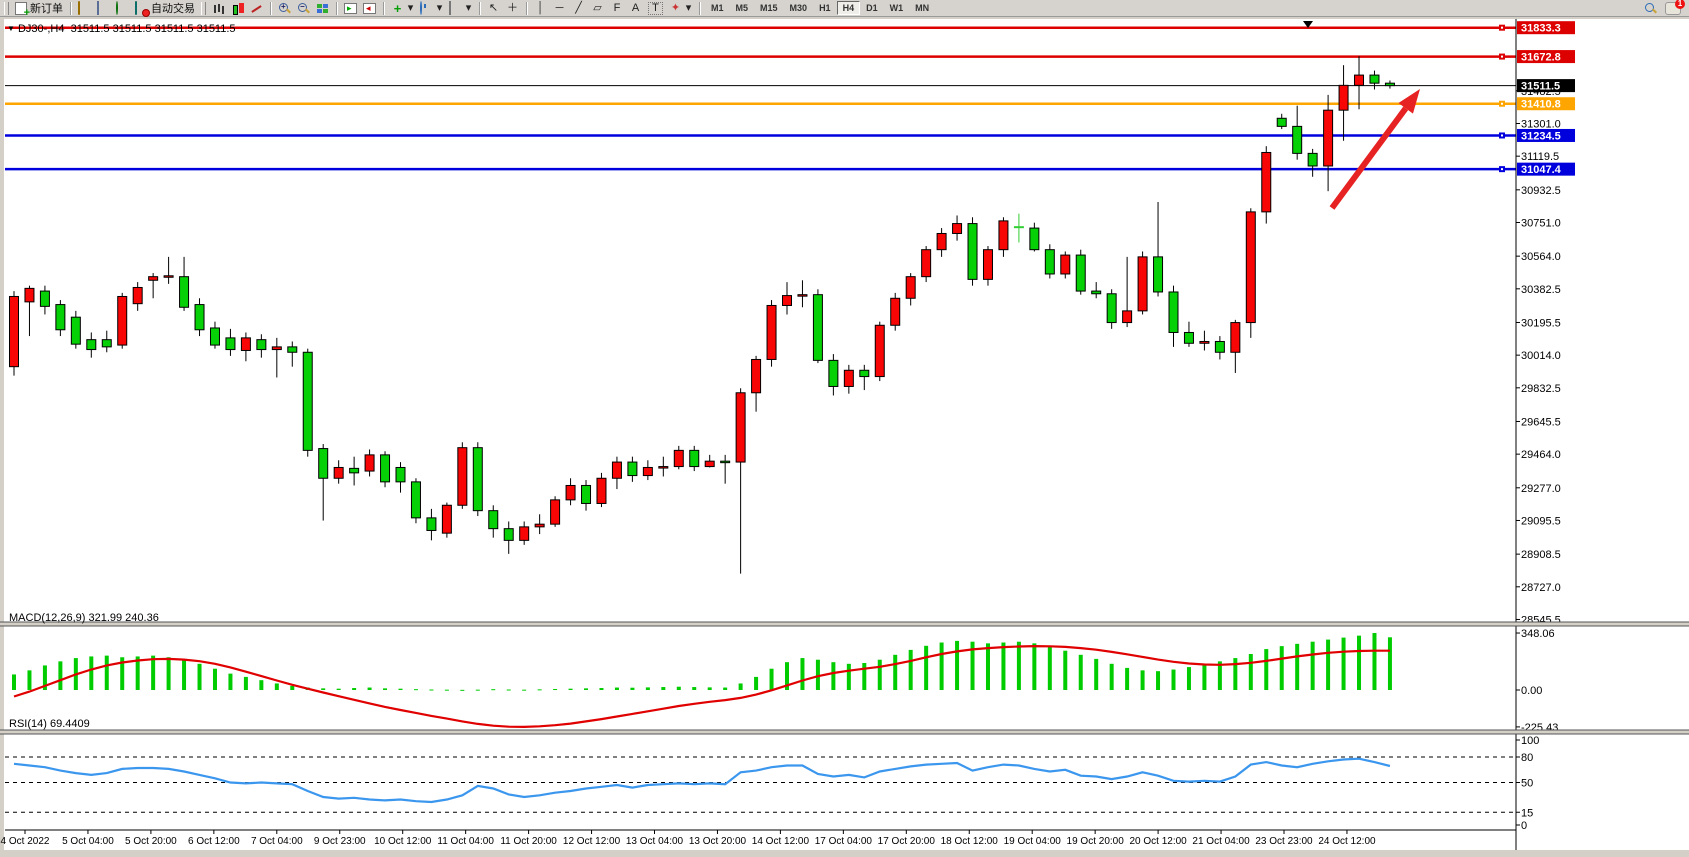 This screenshot has height=857, width=1689. What do you see at coordinates (1531, 691) in the screenshot?
I see `svg-text: 0.00` at bounding box center [1531, 691].